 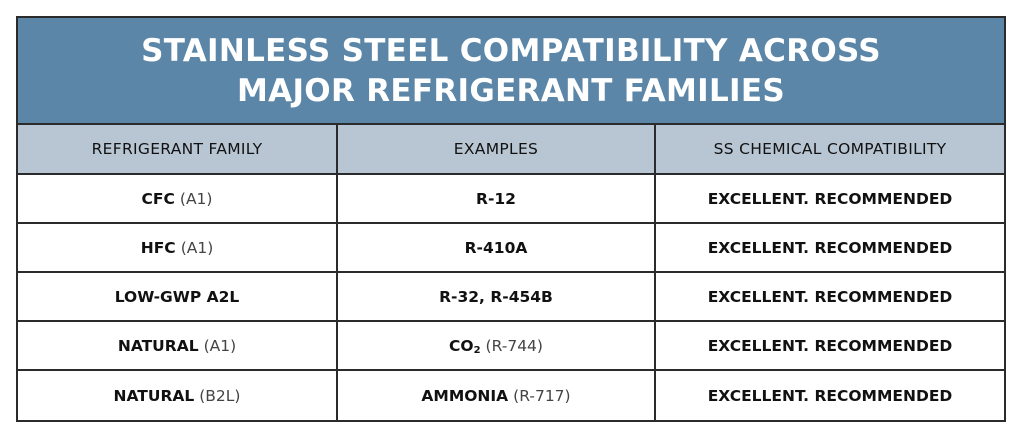 What do you see at coordinates (178, 150) in the screenshot?
I see `column-header-family: REFRIGERANT FAMILY` at bounding box center [178, 150].